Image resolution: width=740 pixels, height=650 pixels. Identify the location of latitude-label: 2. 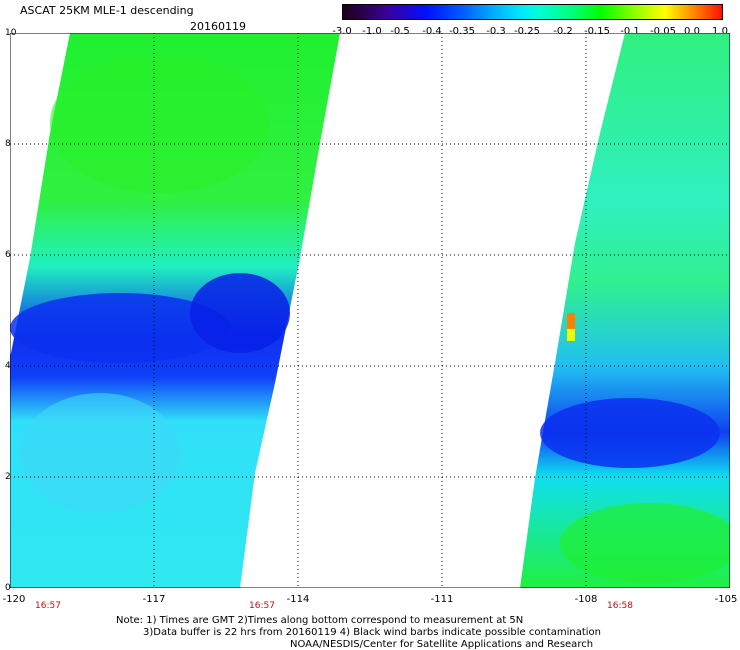
(8, 477).